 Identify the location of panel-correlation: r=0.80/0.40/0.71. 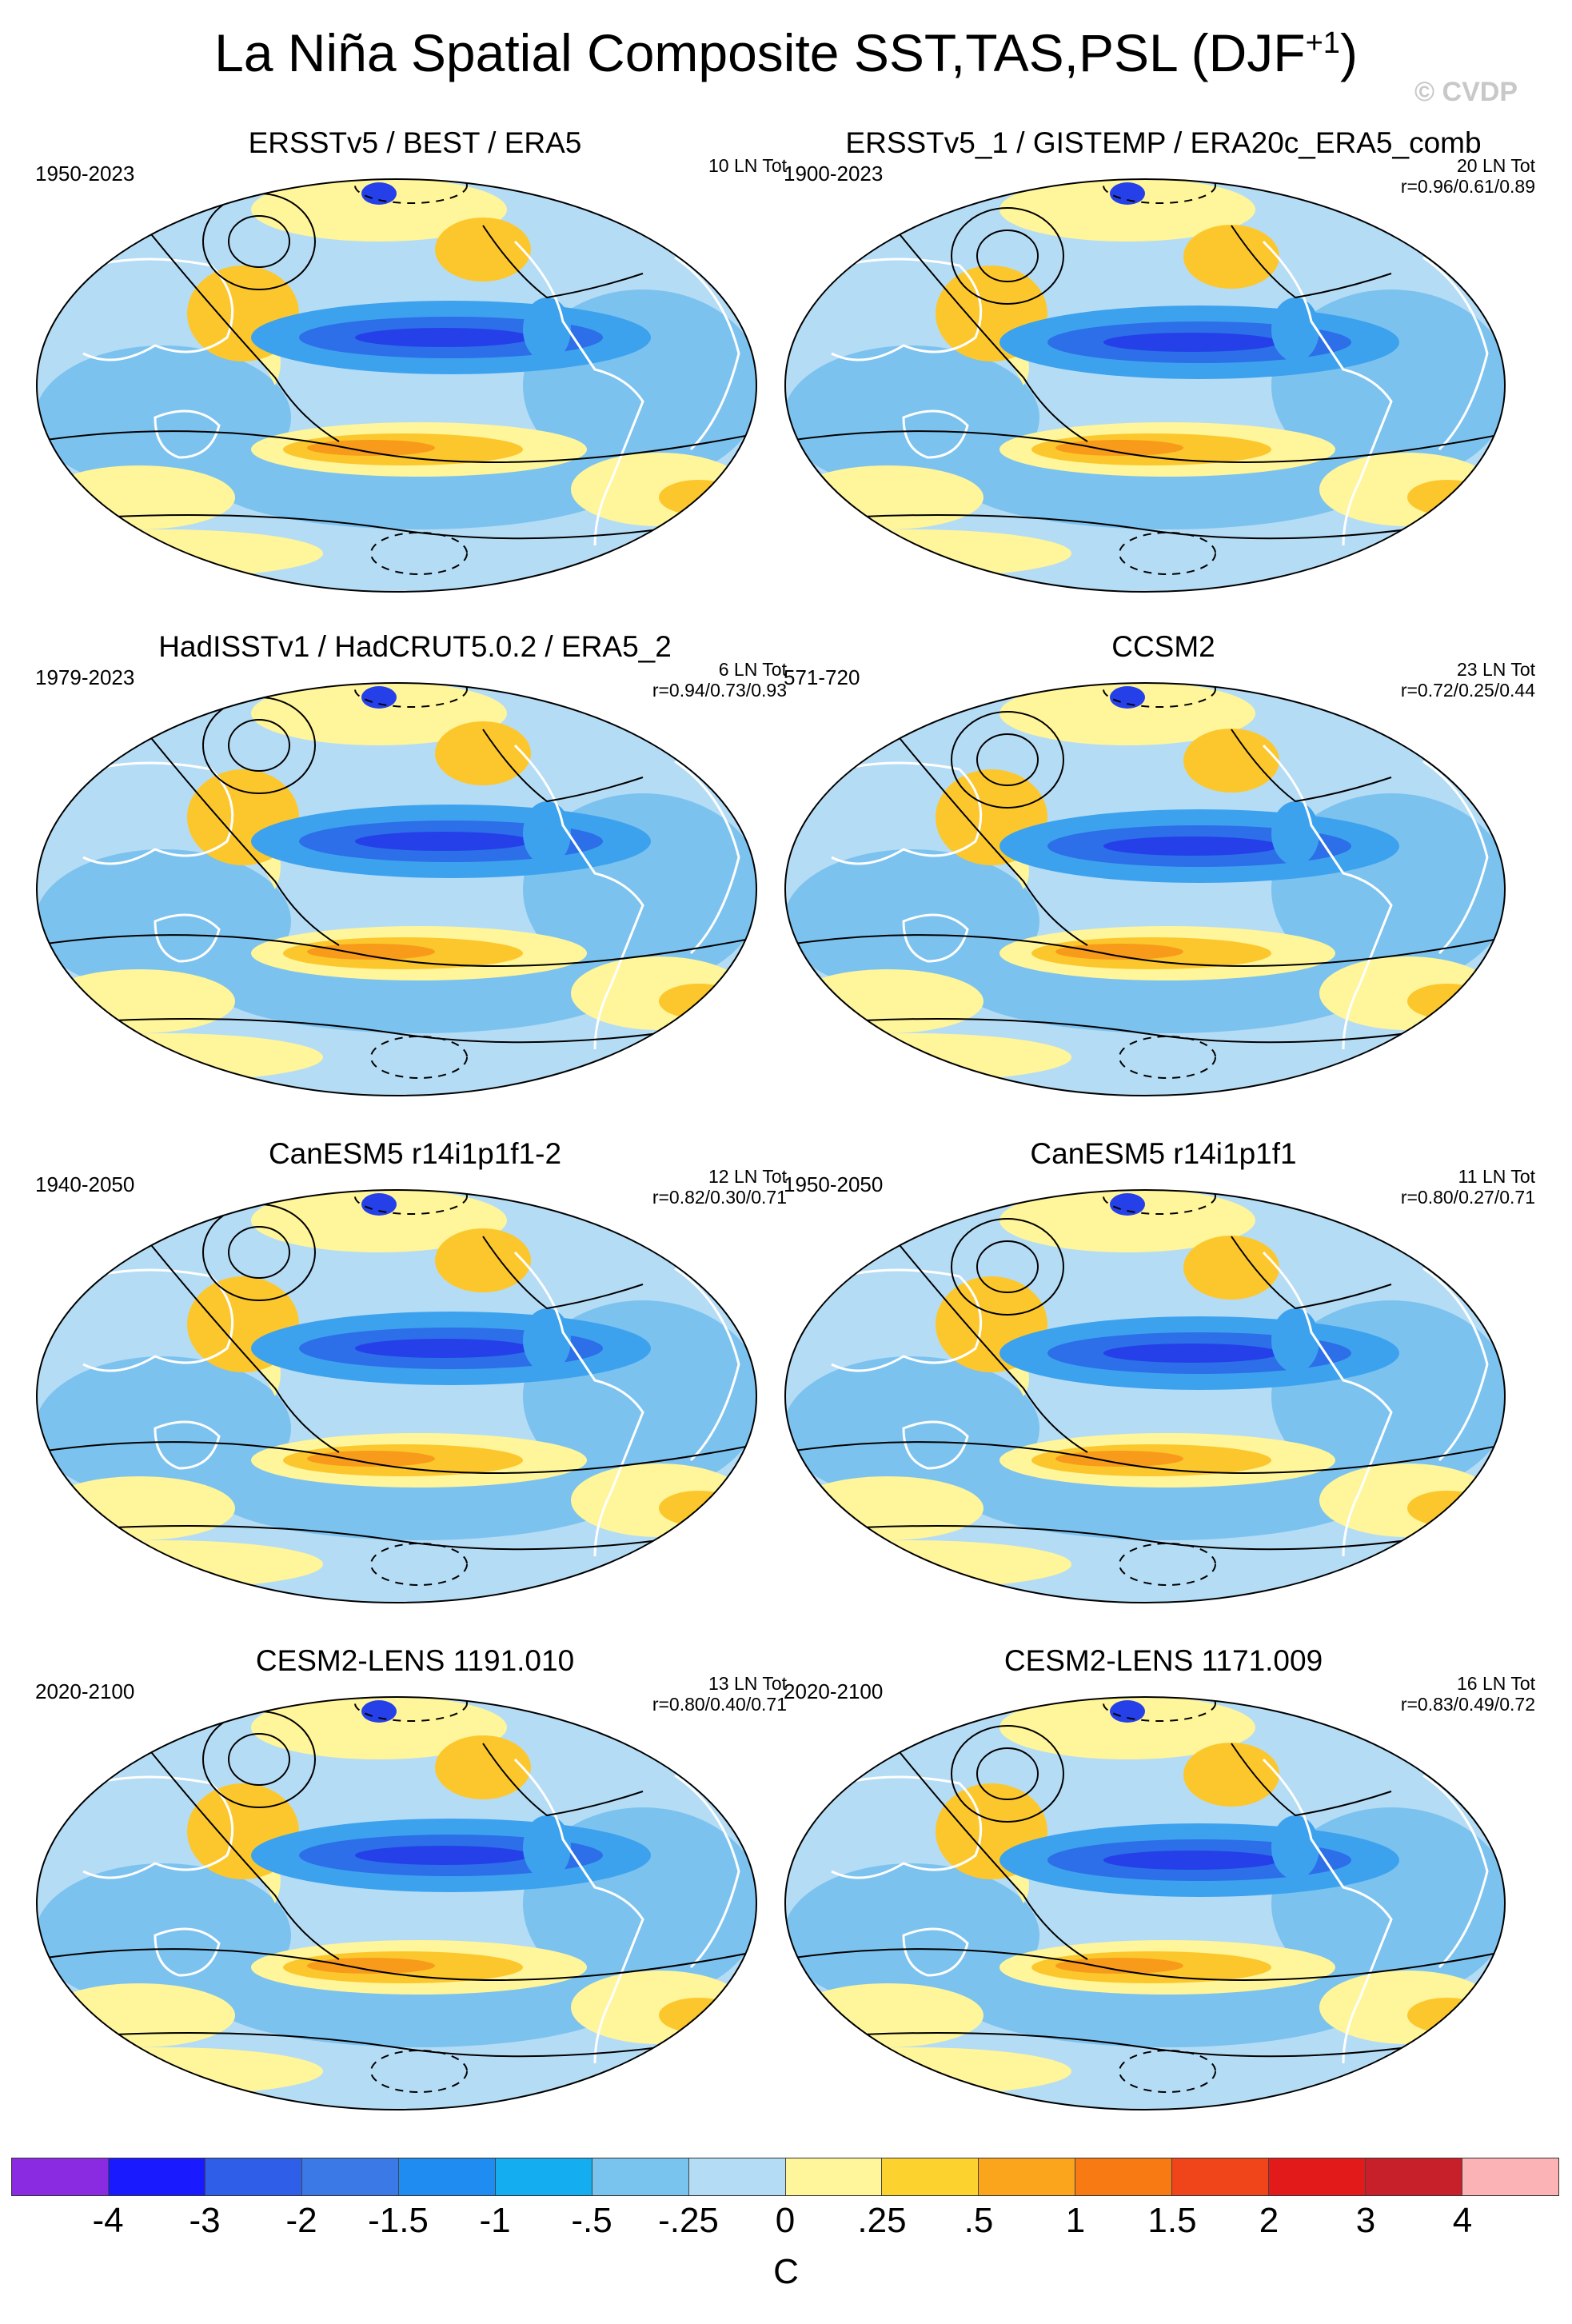
(720, 1704).